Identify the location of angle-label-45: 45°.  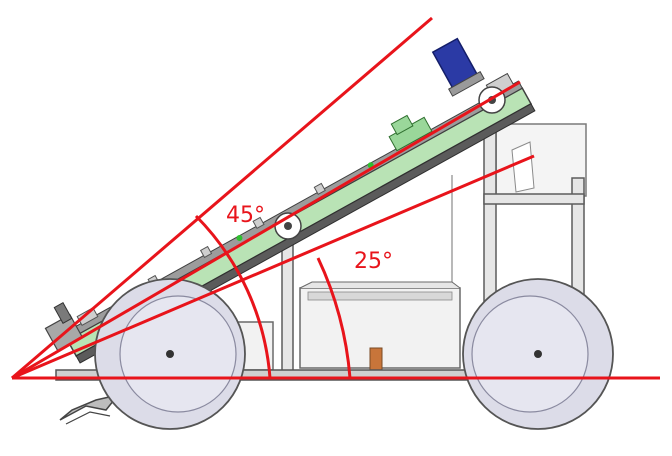
(245, 215).